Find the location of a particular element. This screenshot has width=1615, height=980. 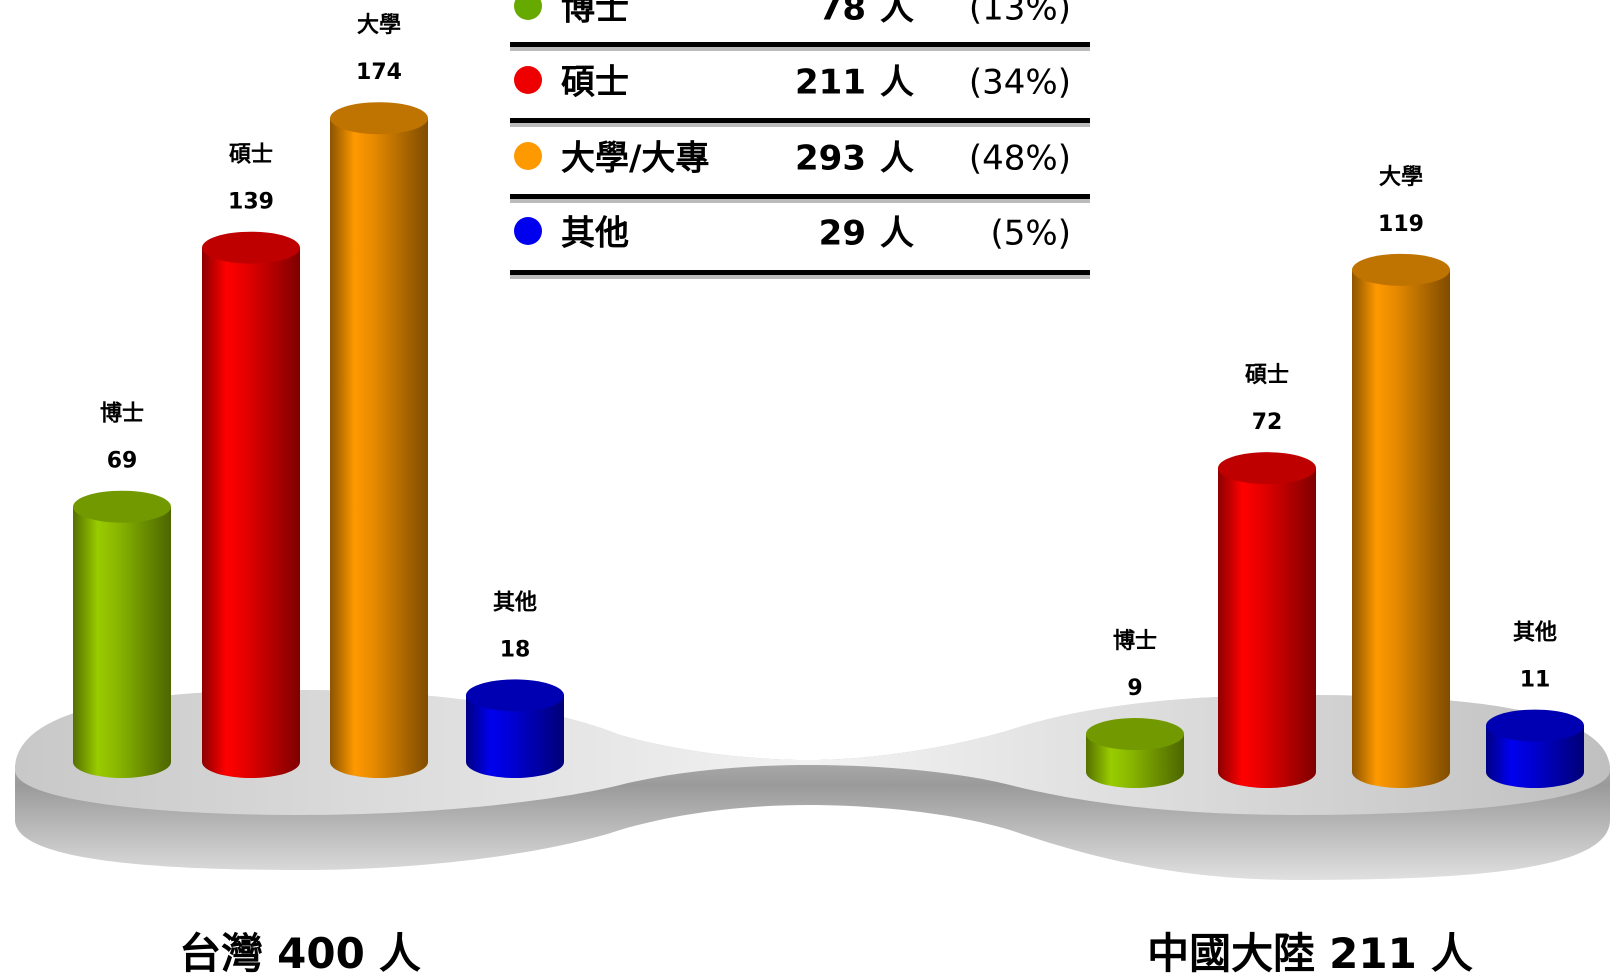

legend-percent: (34%) is located at coordinates (1020, 83).